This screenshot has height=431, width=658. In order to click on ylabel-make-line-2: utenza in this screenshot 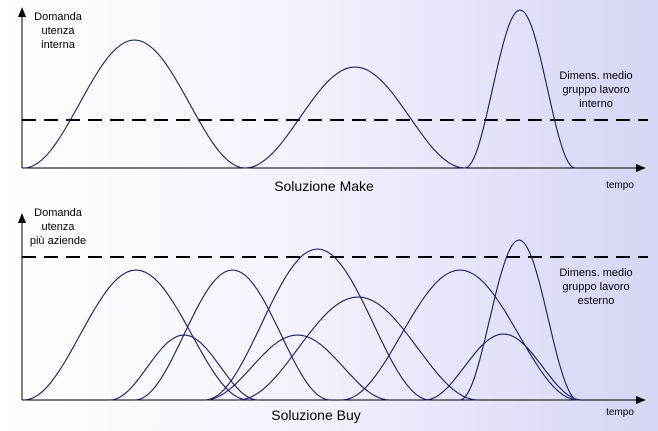, I will do `click(58, 31)`.